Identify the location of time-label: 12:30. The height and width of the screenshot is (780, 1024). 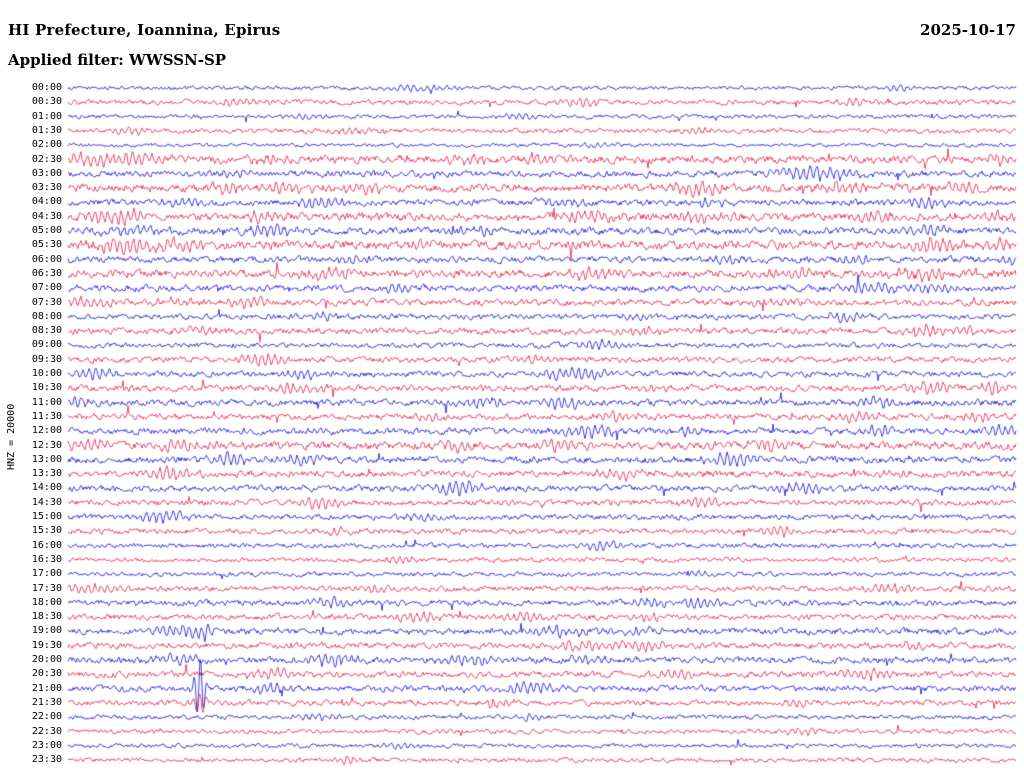
(46, 445).